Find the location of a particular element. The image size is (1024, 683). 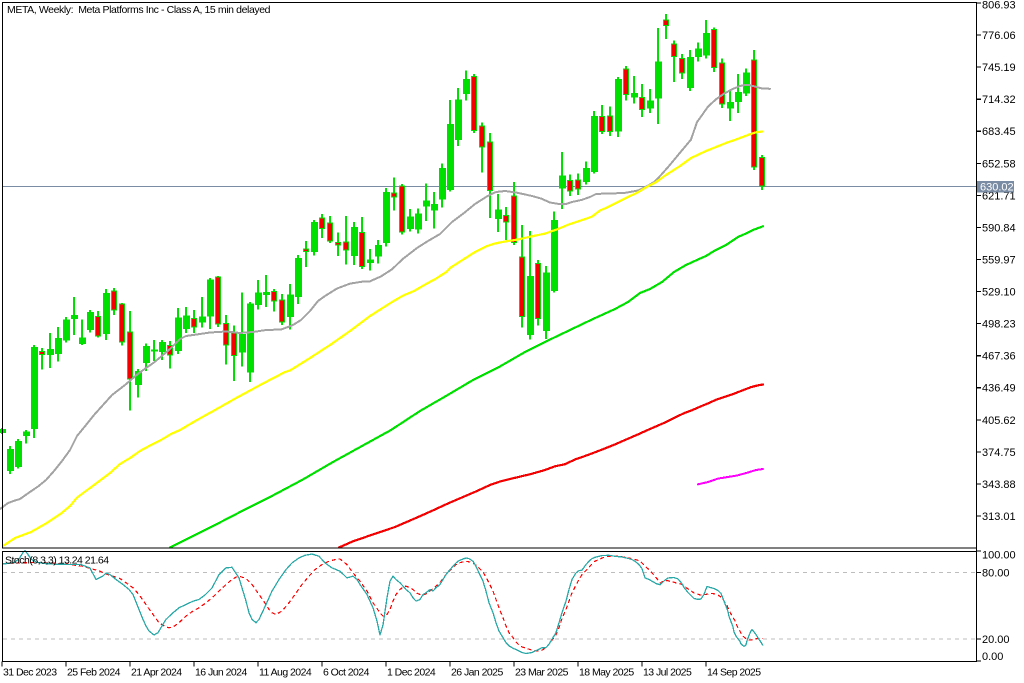

svg-text: 16 Jun 2024 is located at coordinates (221, 673).